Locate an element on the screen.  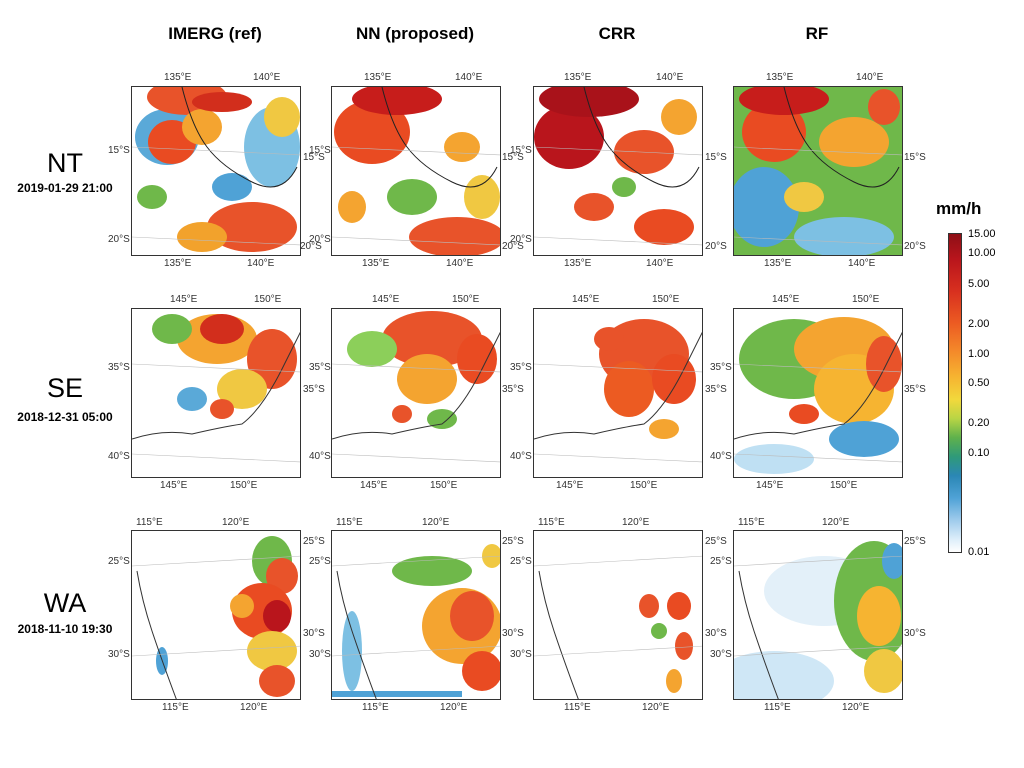
colorbar-label: 0.10 is located at coordinates (979, 453).